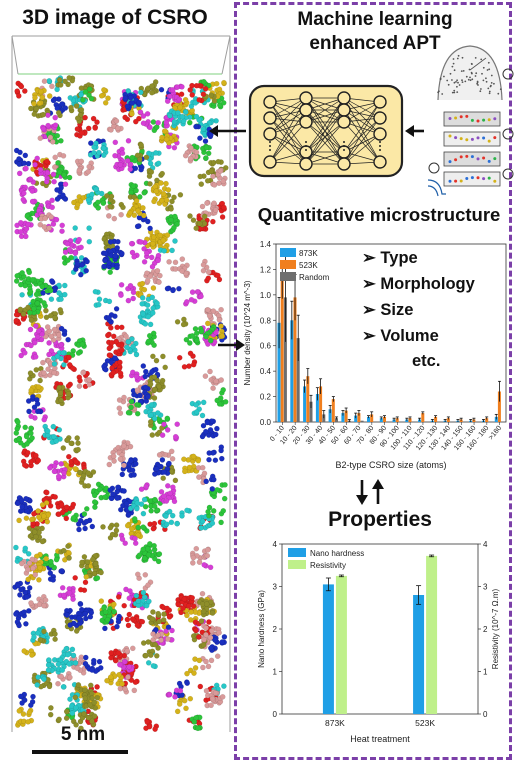 This screenshot has height=766, width=518. What do you see at coordinates (437, 309) in the screenshot?
I see `bullet-list: ➢ Type ➢ Morphology ➢ Size ➢ Volume etc.` at bounding box center [437, 309].